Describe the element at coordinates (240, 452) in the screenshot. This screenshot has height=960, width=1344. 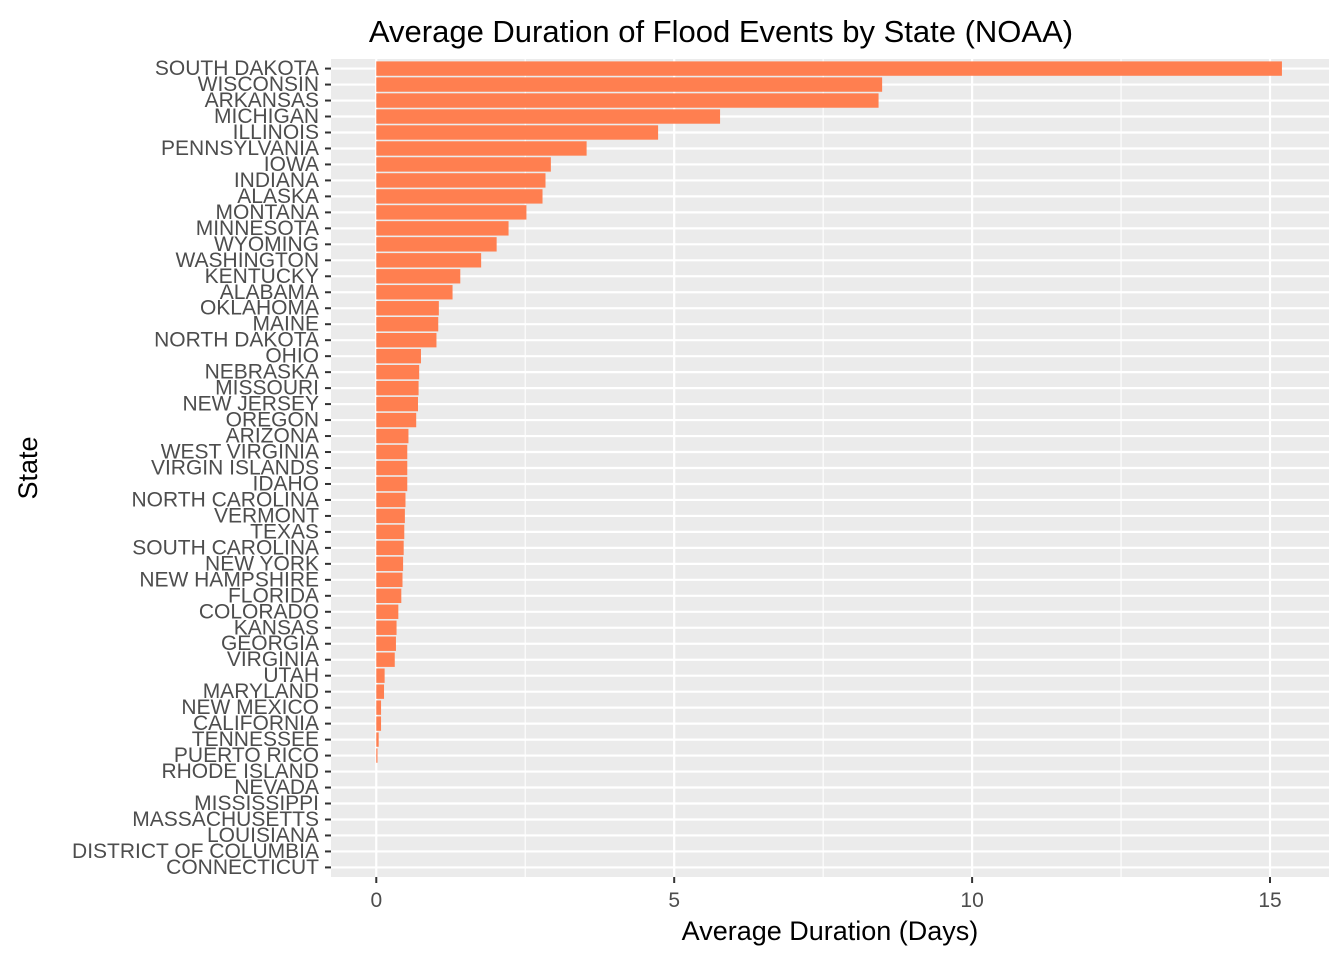
I see `y-tick-label: WEST VIRGINIA` at that location.